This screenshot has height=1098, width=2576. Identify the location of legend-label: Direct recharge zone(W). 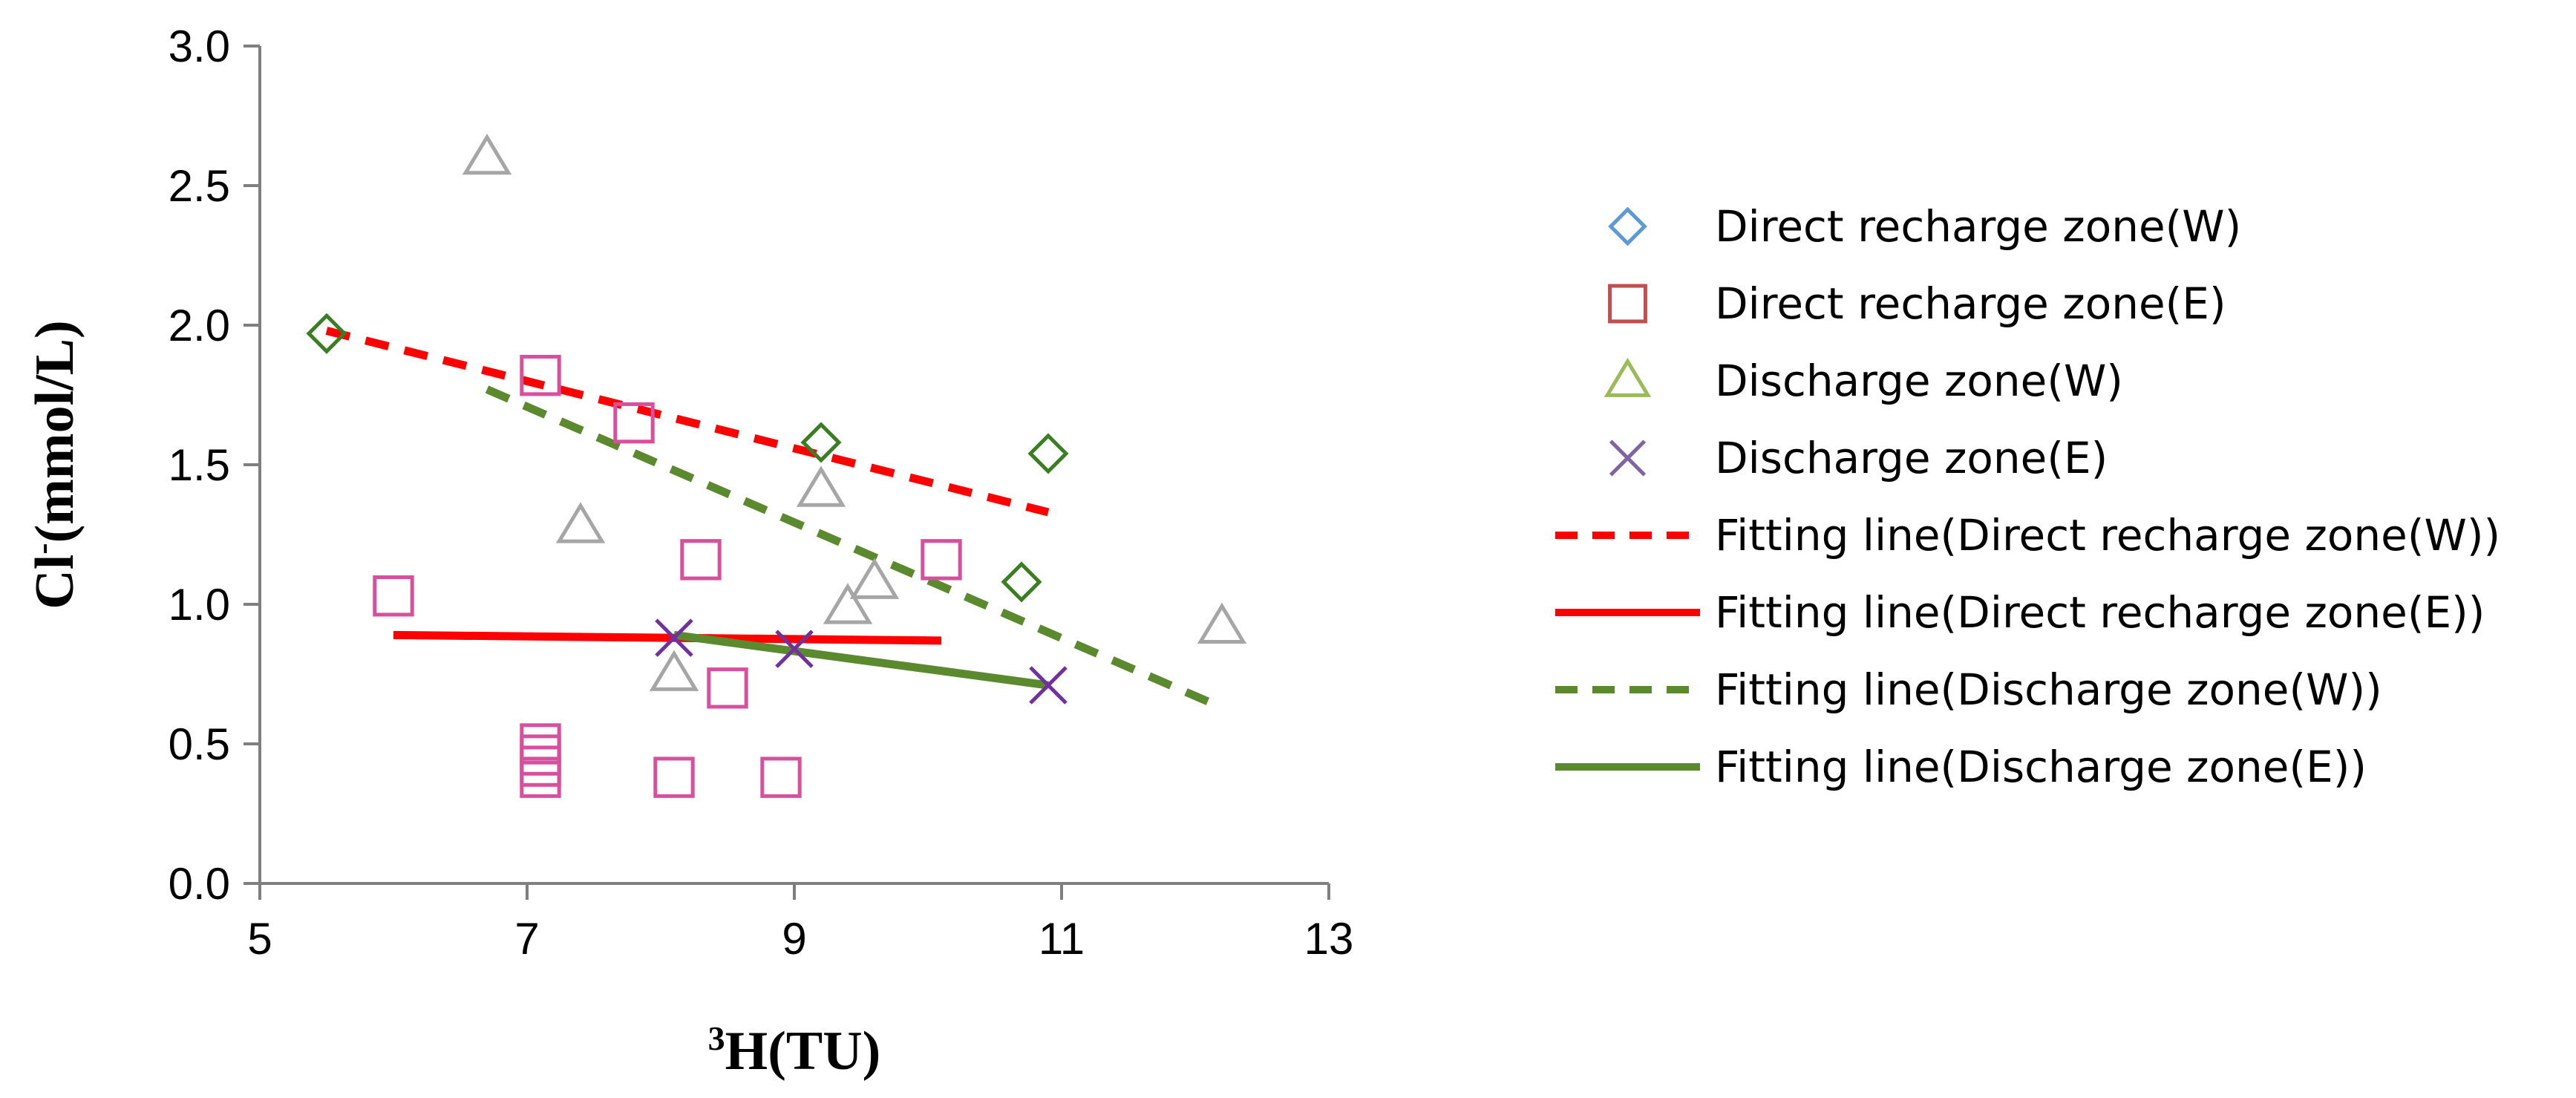
(1978, 226).